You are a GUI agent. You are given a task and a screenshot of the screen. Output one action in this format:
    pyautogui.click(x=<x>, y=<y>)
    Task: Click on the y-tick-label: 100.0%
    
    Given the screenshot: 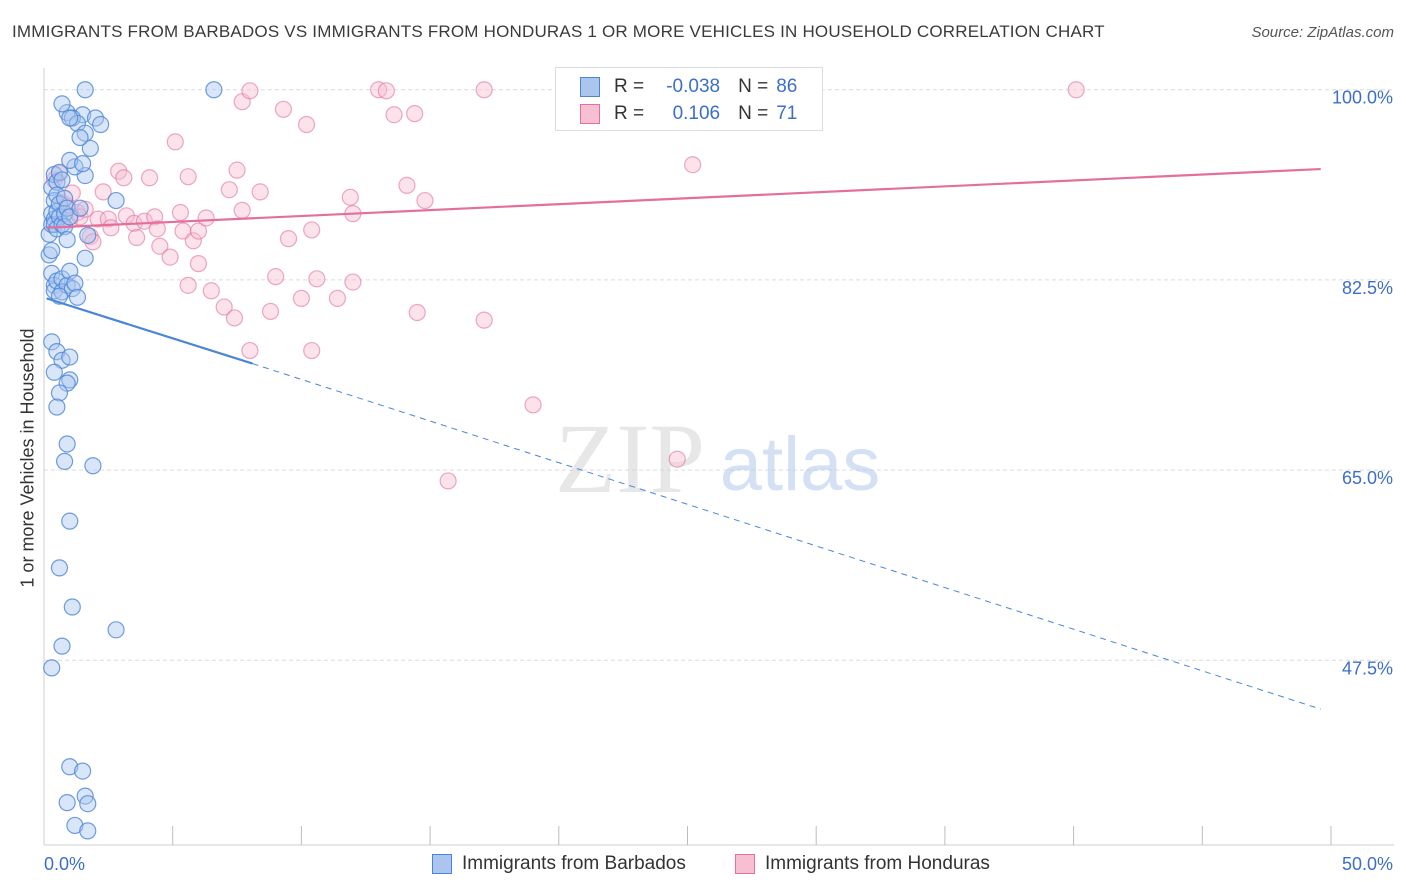 What is the action you would take?
    pyautogui.click(x=1362, y=98)
    